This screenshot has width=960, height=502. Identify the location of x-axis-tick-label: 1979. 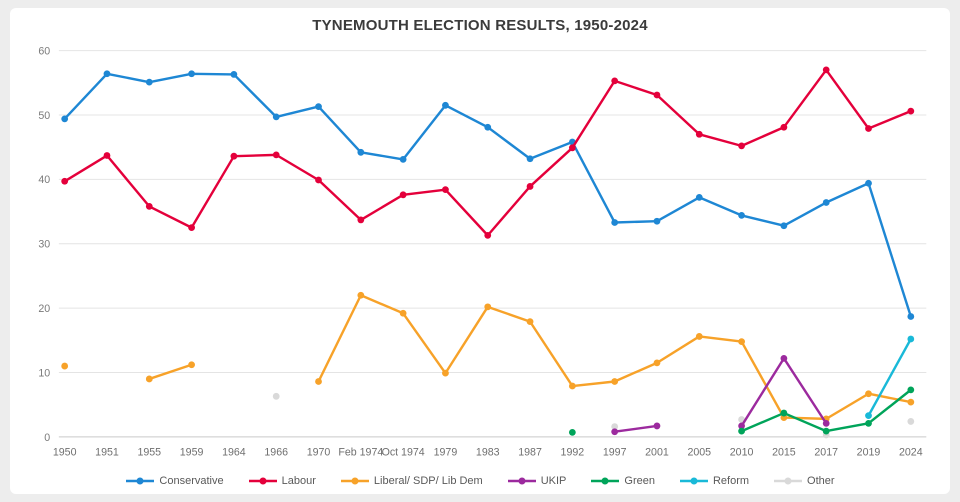
(446, 452).